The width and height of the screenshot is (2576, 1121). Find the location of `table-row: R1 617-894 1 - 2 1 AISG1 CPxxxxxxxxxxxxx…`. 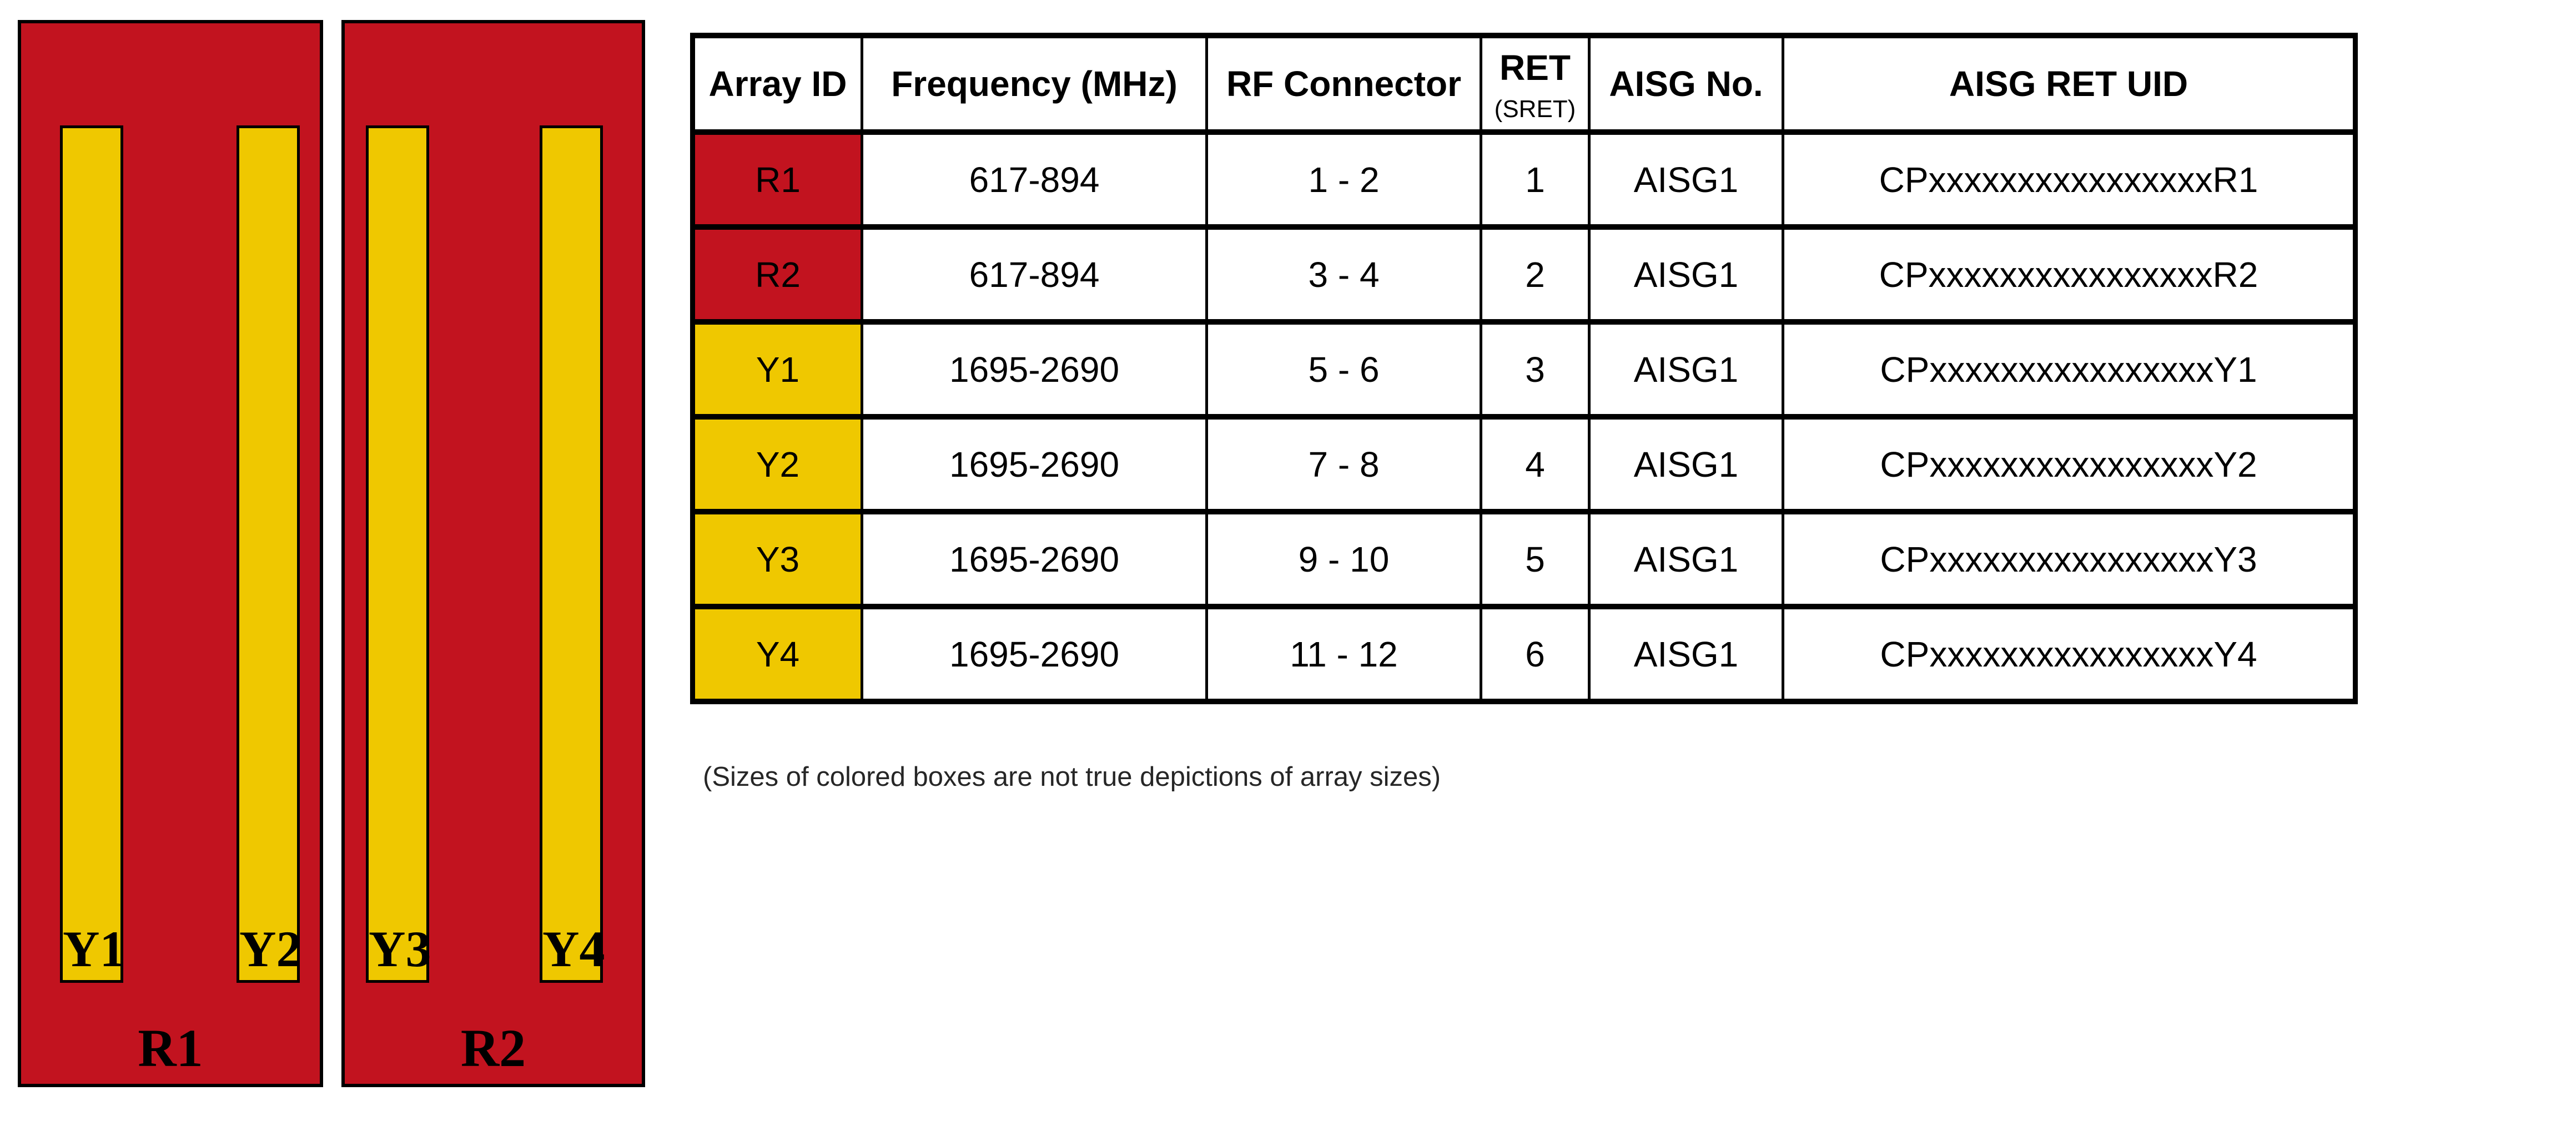

table-row: R1 617-894 1 - 2 1 AISG1 CPxxxxxxxxxxxxx… is located at coordinates (1524, 180).